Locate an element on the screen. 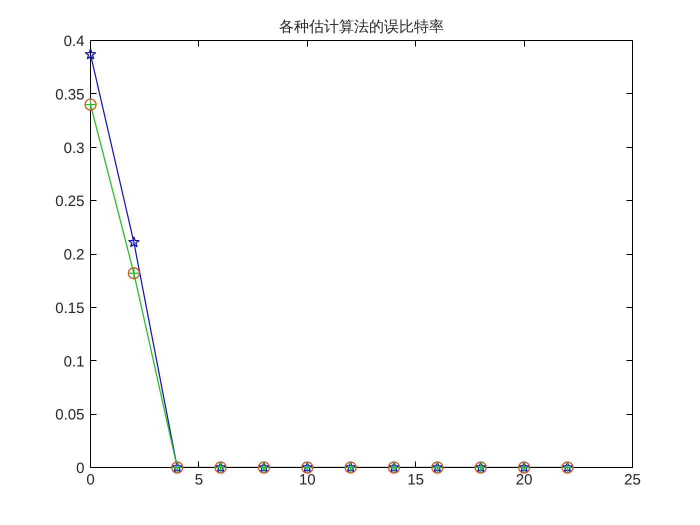 Image resolution: width=700 pixels, height=525 pixels. y-tick-label: 0.4 is located at coordinates (74, 41).